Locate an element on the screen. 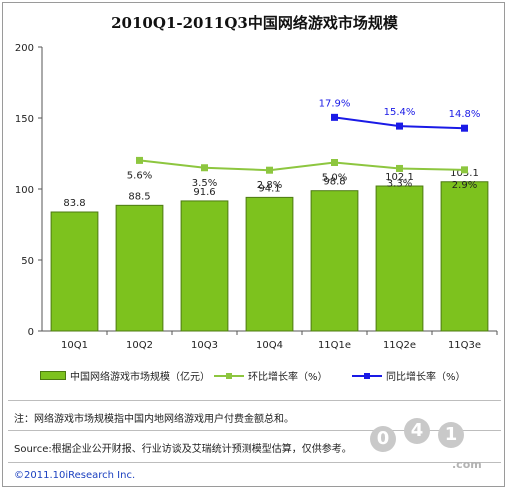 The width and height of the screenshot is (509, 491). watermark-digit-1: 1 is located at coordinates (451, 435).